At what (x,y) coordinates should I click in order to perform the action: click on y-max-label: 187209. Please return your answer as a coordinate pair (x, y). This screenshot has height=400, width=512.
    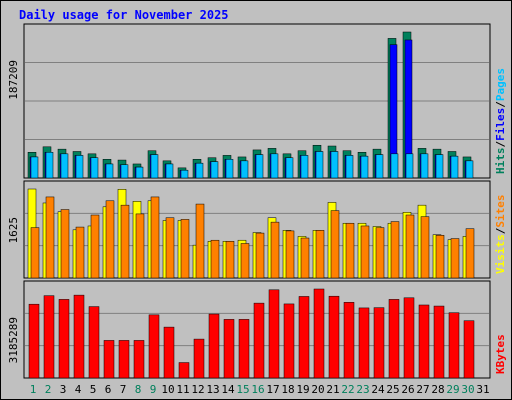
    Looking at the image, I should click on (13, 80).